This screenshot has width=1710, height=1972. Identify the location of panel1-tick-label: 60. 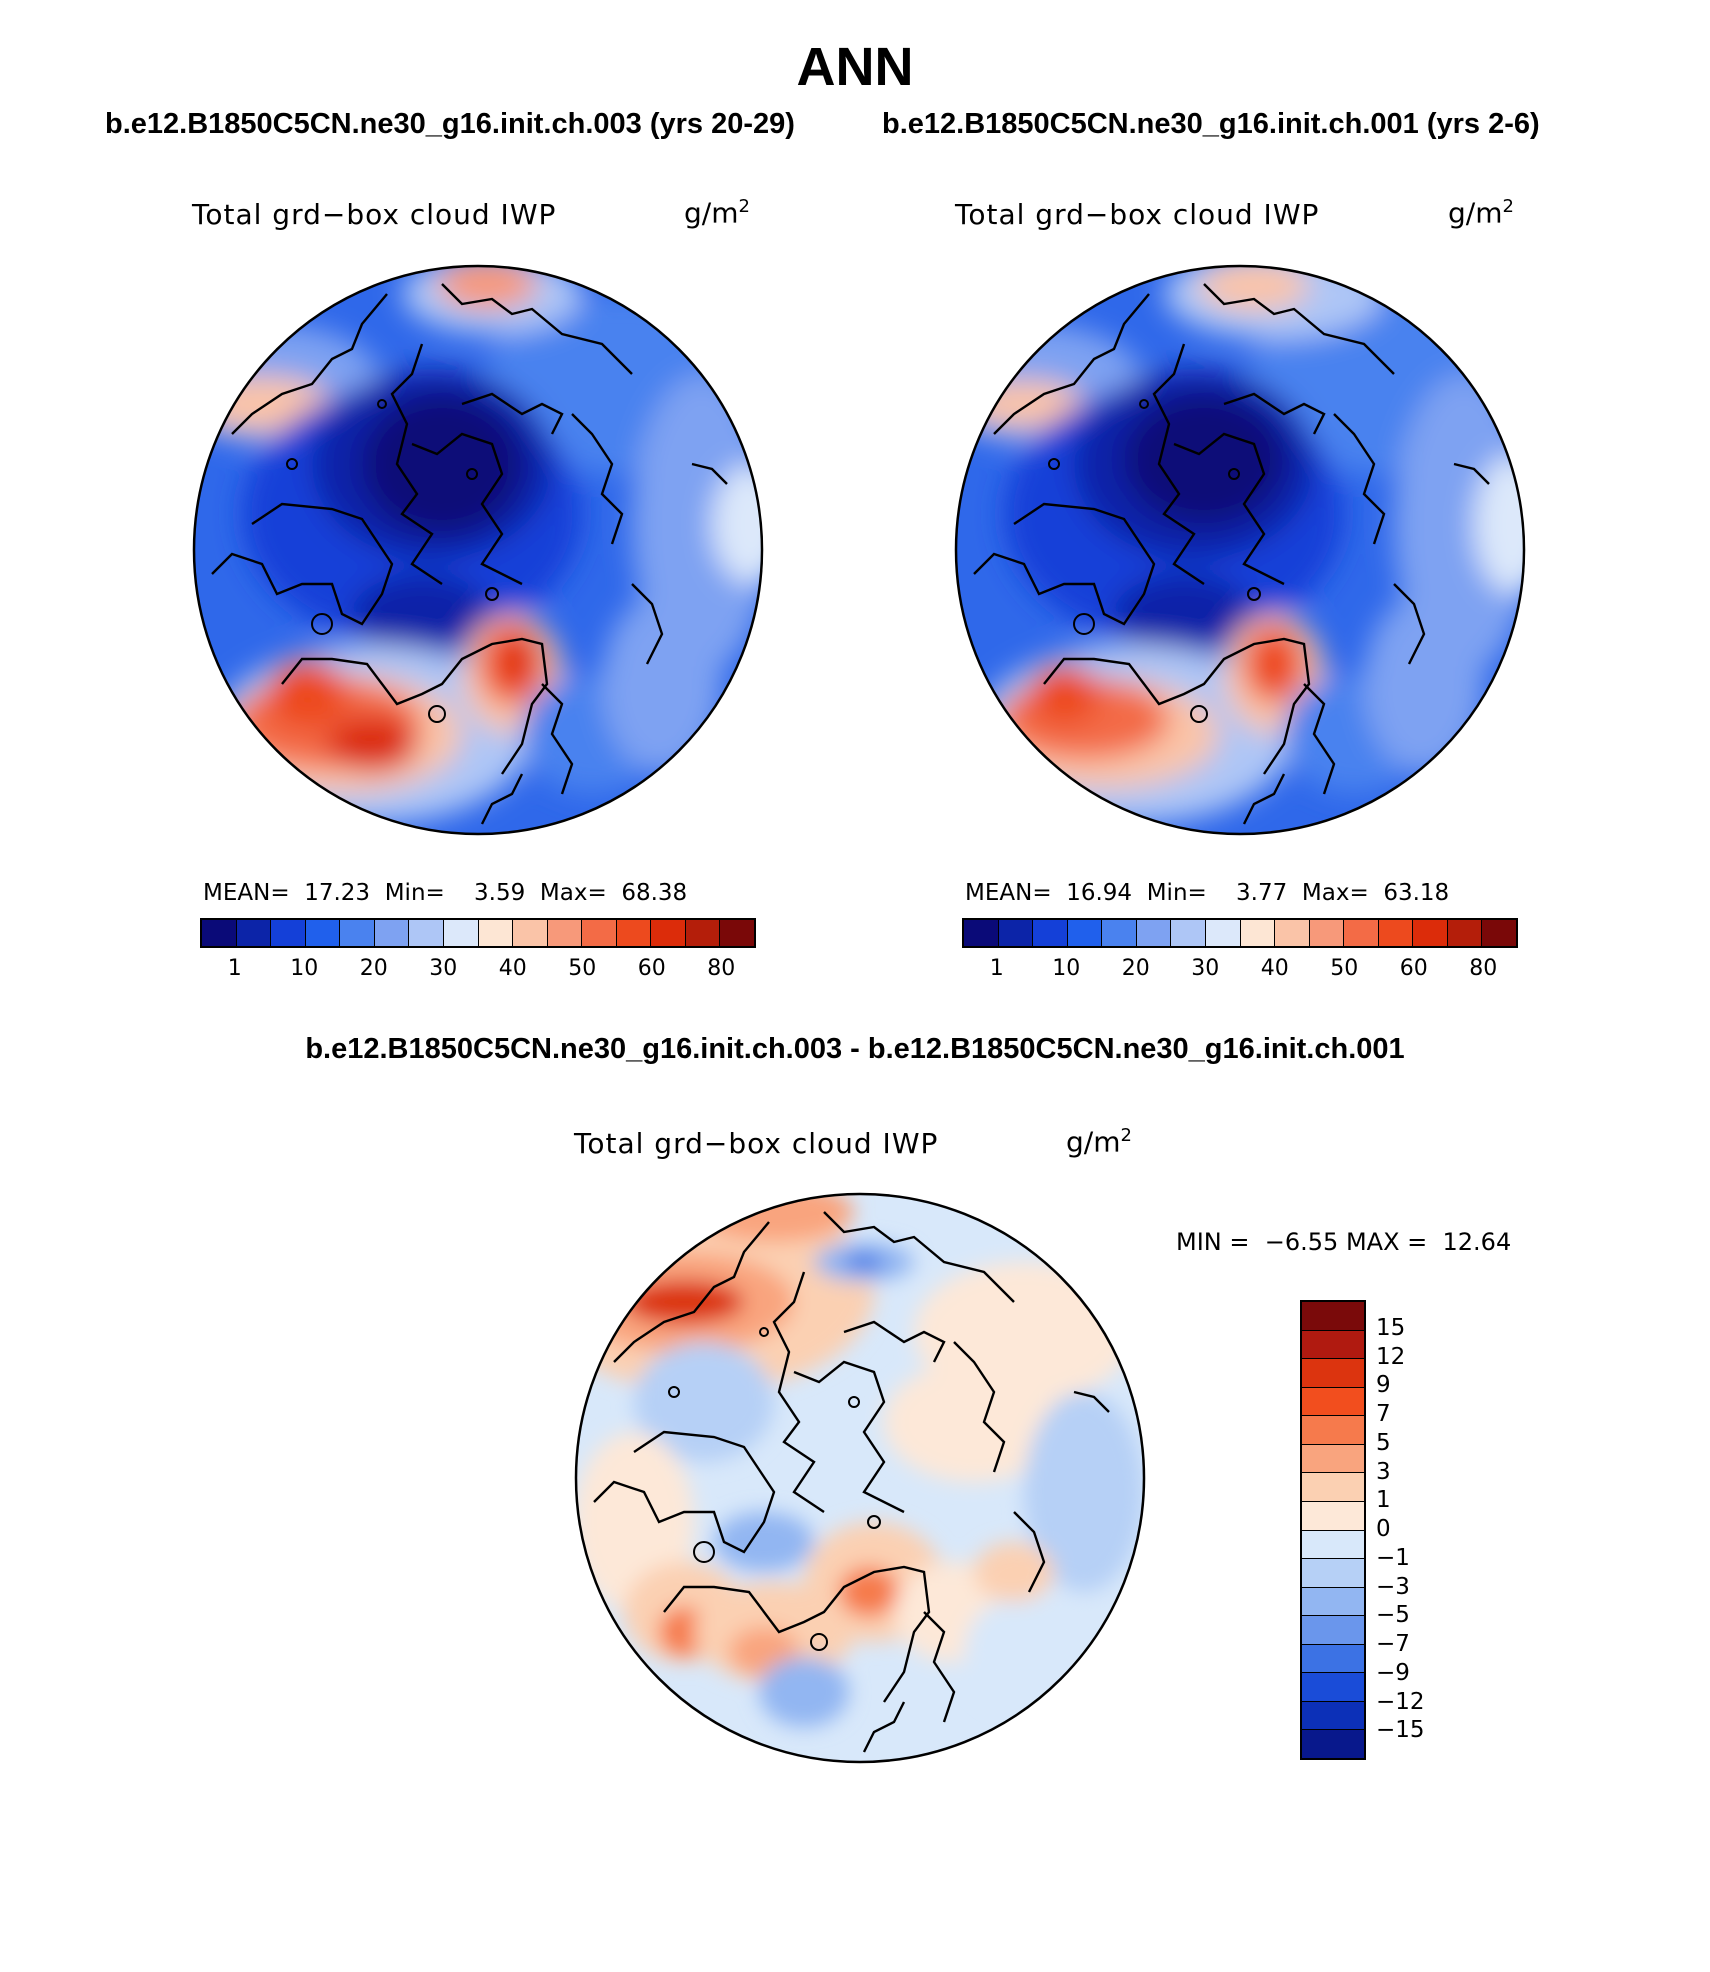
(651, 968).